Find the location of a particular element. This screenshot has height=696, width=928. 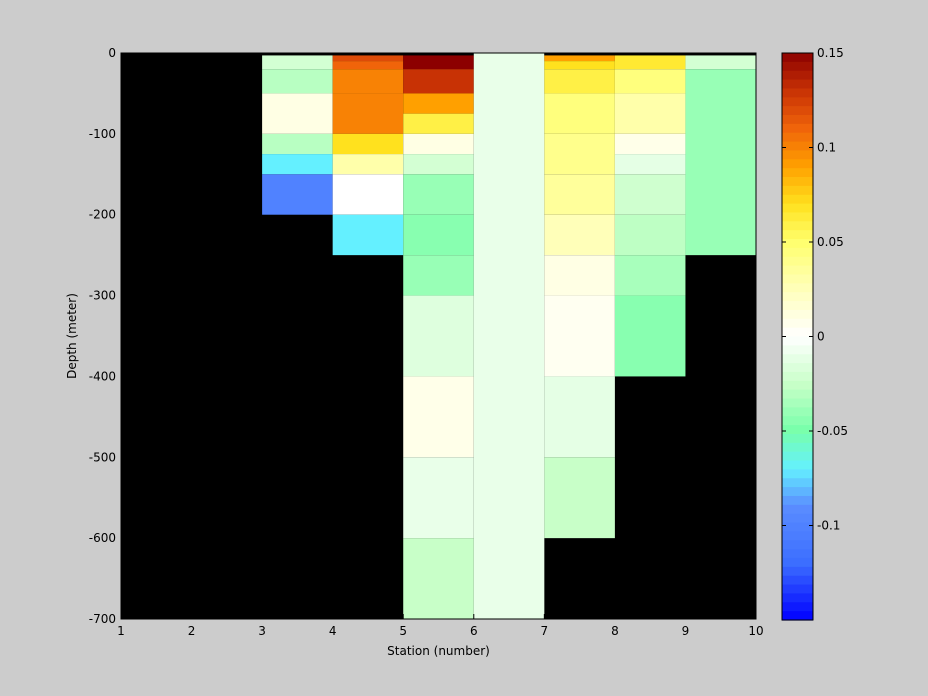

x-tick-label: 8 is located at coordinates (615, 631).